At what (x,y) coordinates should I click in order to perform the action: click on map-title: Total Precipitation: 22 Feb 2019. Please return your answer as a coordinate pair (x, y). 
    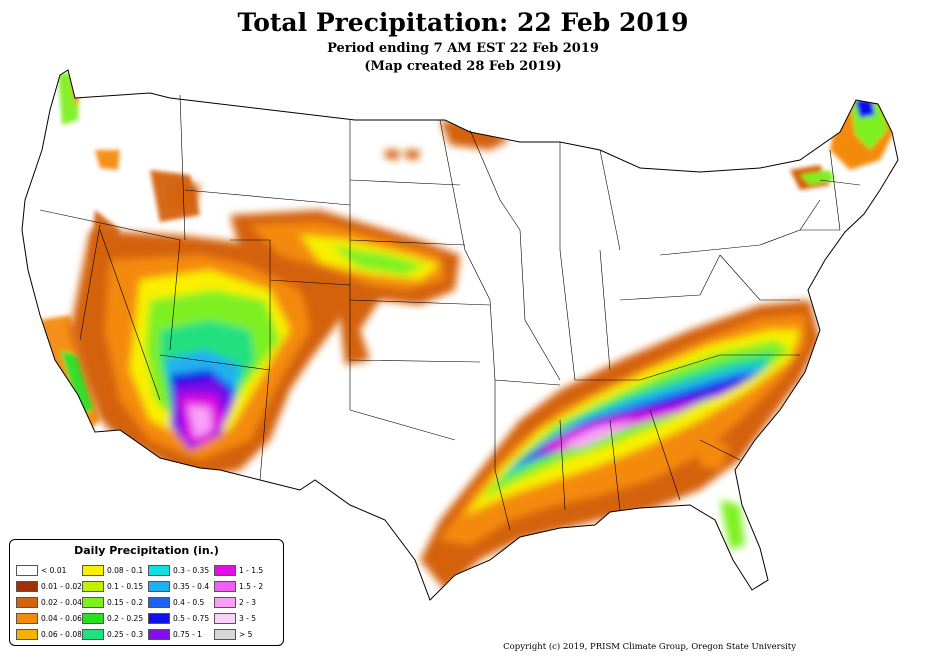
    Looking at the image, I should click on (463, 22).